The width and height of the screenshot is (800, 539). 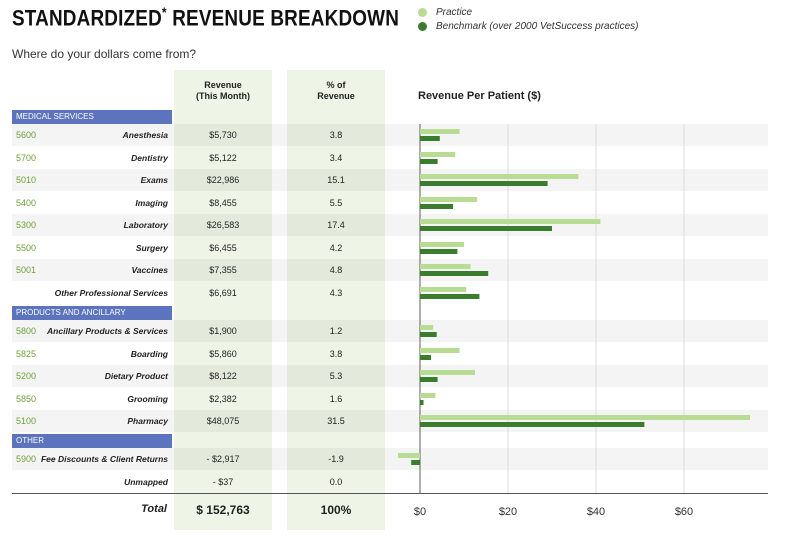 I want to click on percent-column-header: % of Revenue, so click(x=336, y=91).